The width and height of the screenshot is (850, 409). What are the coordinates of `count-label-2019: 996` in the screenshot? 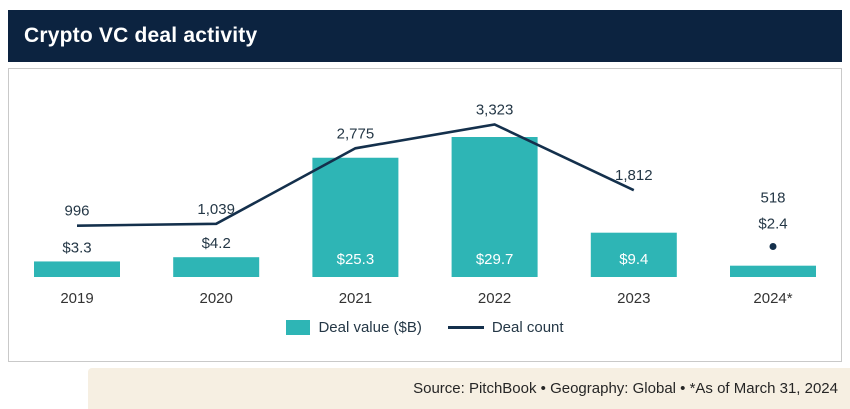 It's located at (76, 211).